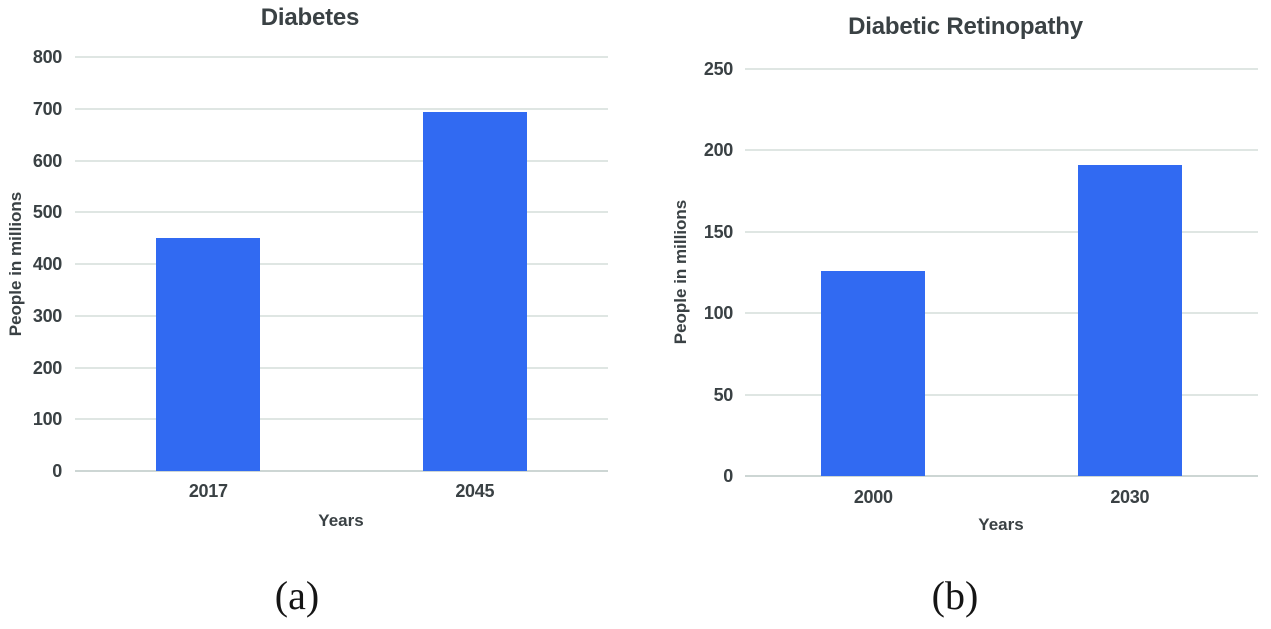 This screenshot has height=629, width=1271. What do you see at coordinates (1129, 320) in the screenshot?
I see `bar-2030` at bounding box center [1129, 320].